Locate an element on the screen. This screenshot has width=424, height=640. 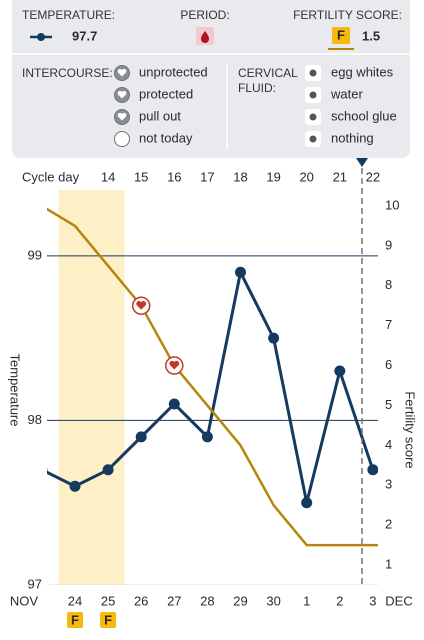
x-tick-label: 25 is located at coordinates (108, 600).